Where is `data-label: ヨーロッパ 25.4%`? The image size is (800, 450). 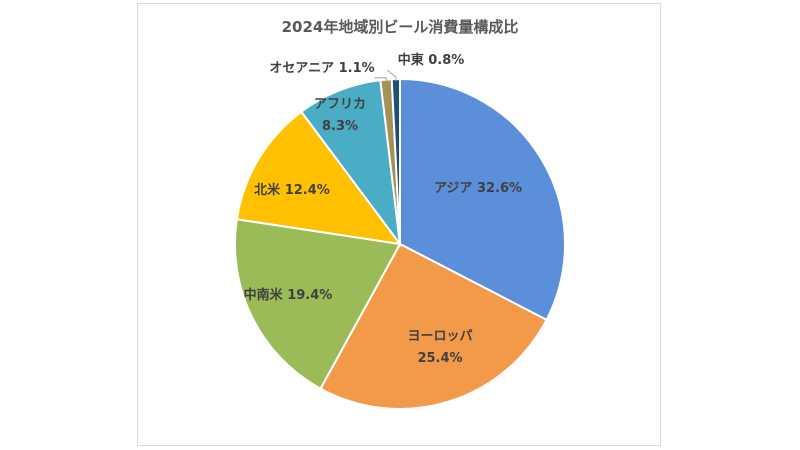
data-label: ヨーロッパ 25.4% is located at coordinates (439, 347).